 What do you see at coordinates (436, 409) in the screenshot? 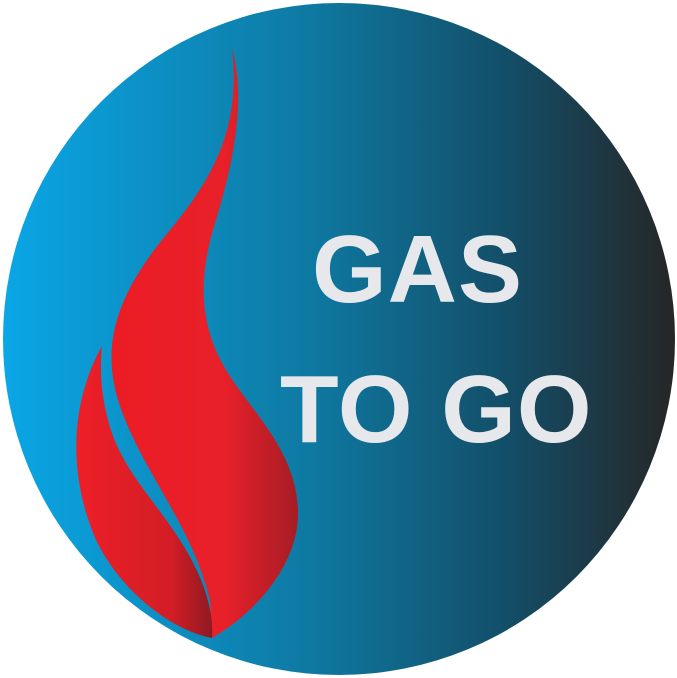
I see `logo-title-line-2: TO GO` at bounding box center [436, 409].